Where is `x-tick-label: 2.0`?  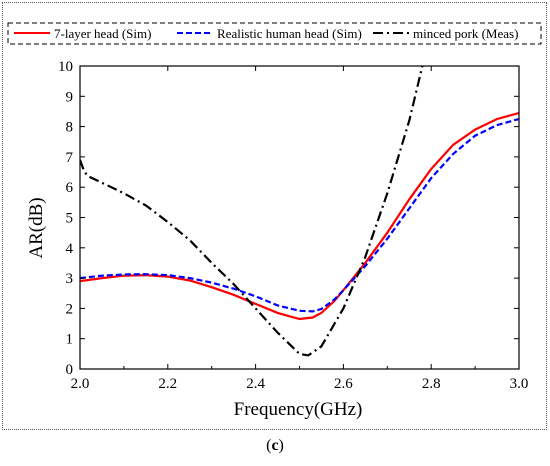 x-tick-label: 2.0 is located at coordinates (80, 384).